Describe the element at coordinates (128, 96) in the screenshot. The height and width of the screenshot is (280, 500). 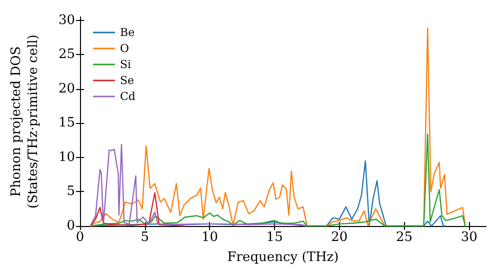
I see `legend-label: Cd` at that location.